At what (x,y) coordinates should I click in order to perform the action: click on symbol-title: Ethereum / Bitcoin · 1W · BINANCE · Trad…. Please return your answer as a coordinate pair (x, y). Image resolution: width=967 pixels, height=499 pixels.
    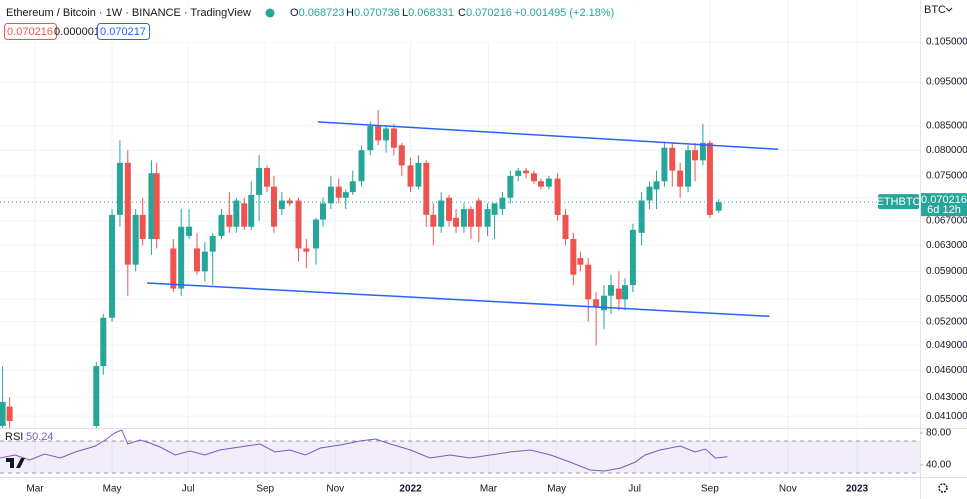
    Looking at the image, I should click on (128, 13).